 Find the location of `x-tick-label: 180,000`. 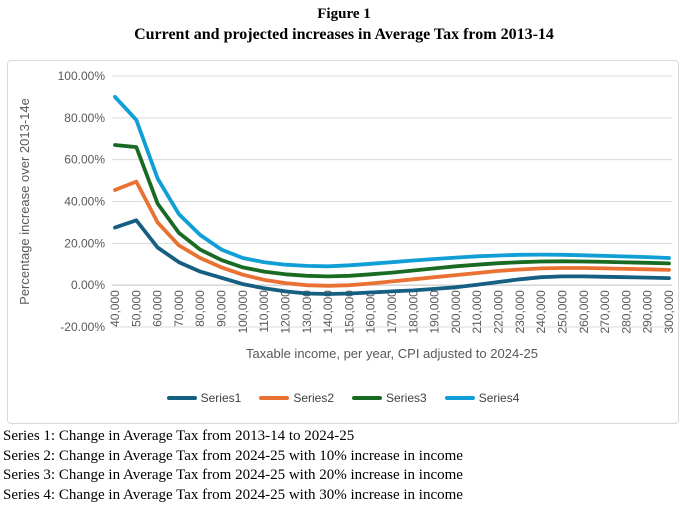

x-tick-label: 180,000 is located at coordinates (413, 312).